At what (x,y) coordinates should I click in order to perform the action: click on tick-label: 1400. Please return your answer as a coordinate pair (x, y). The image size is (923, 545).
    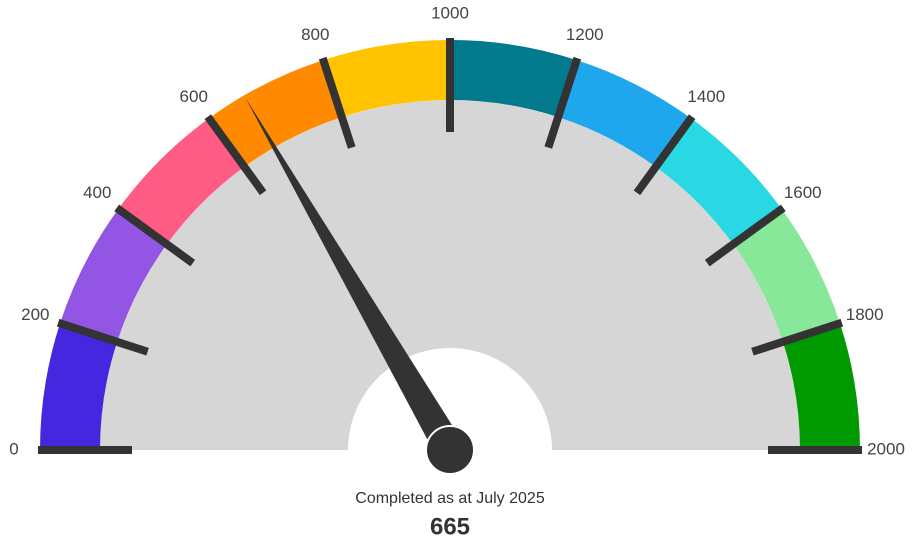
    Looking at the image, I should click on (706, 96).